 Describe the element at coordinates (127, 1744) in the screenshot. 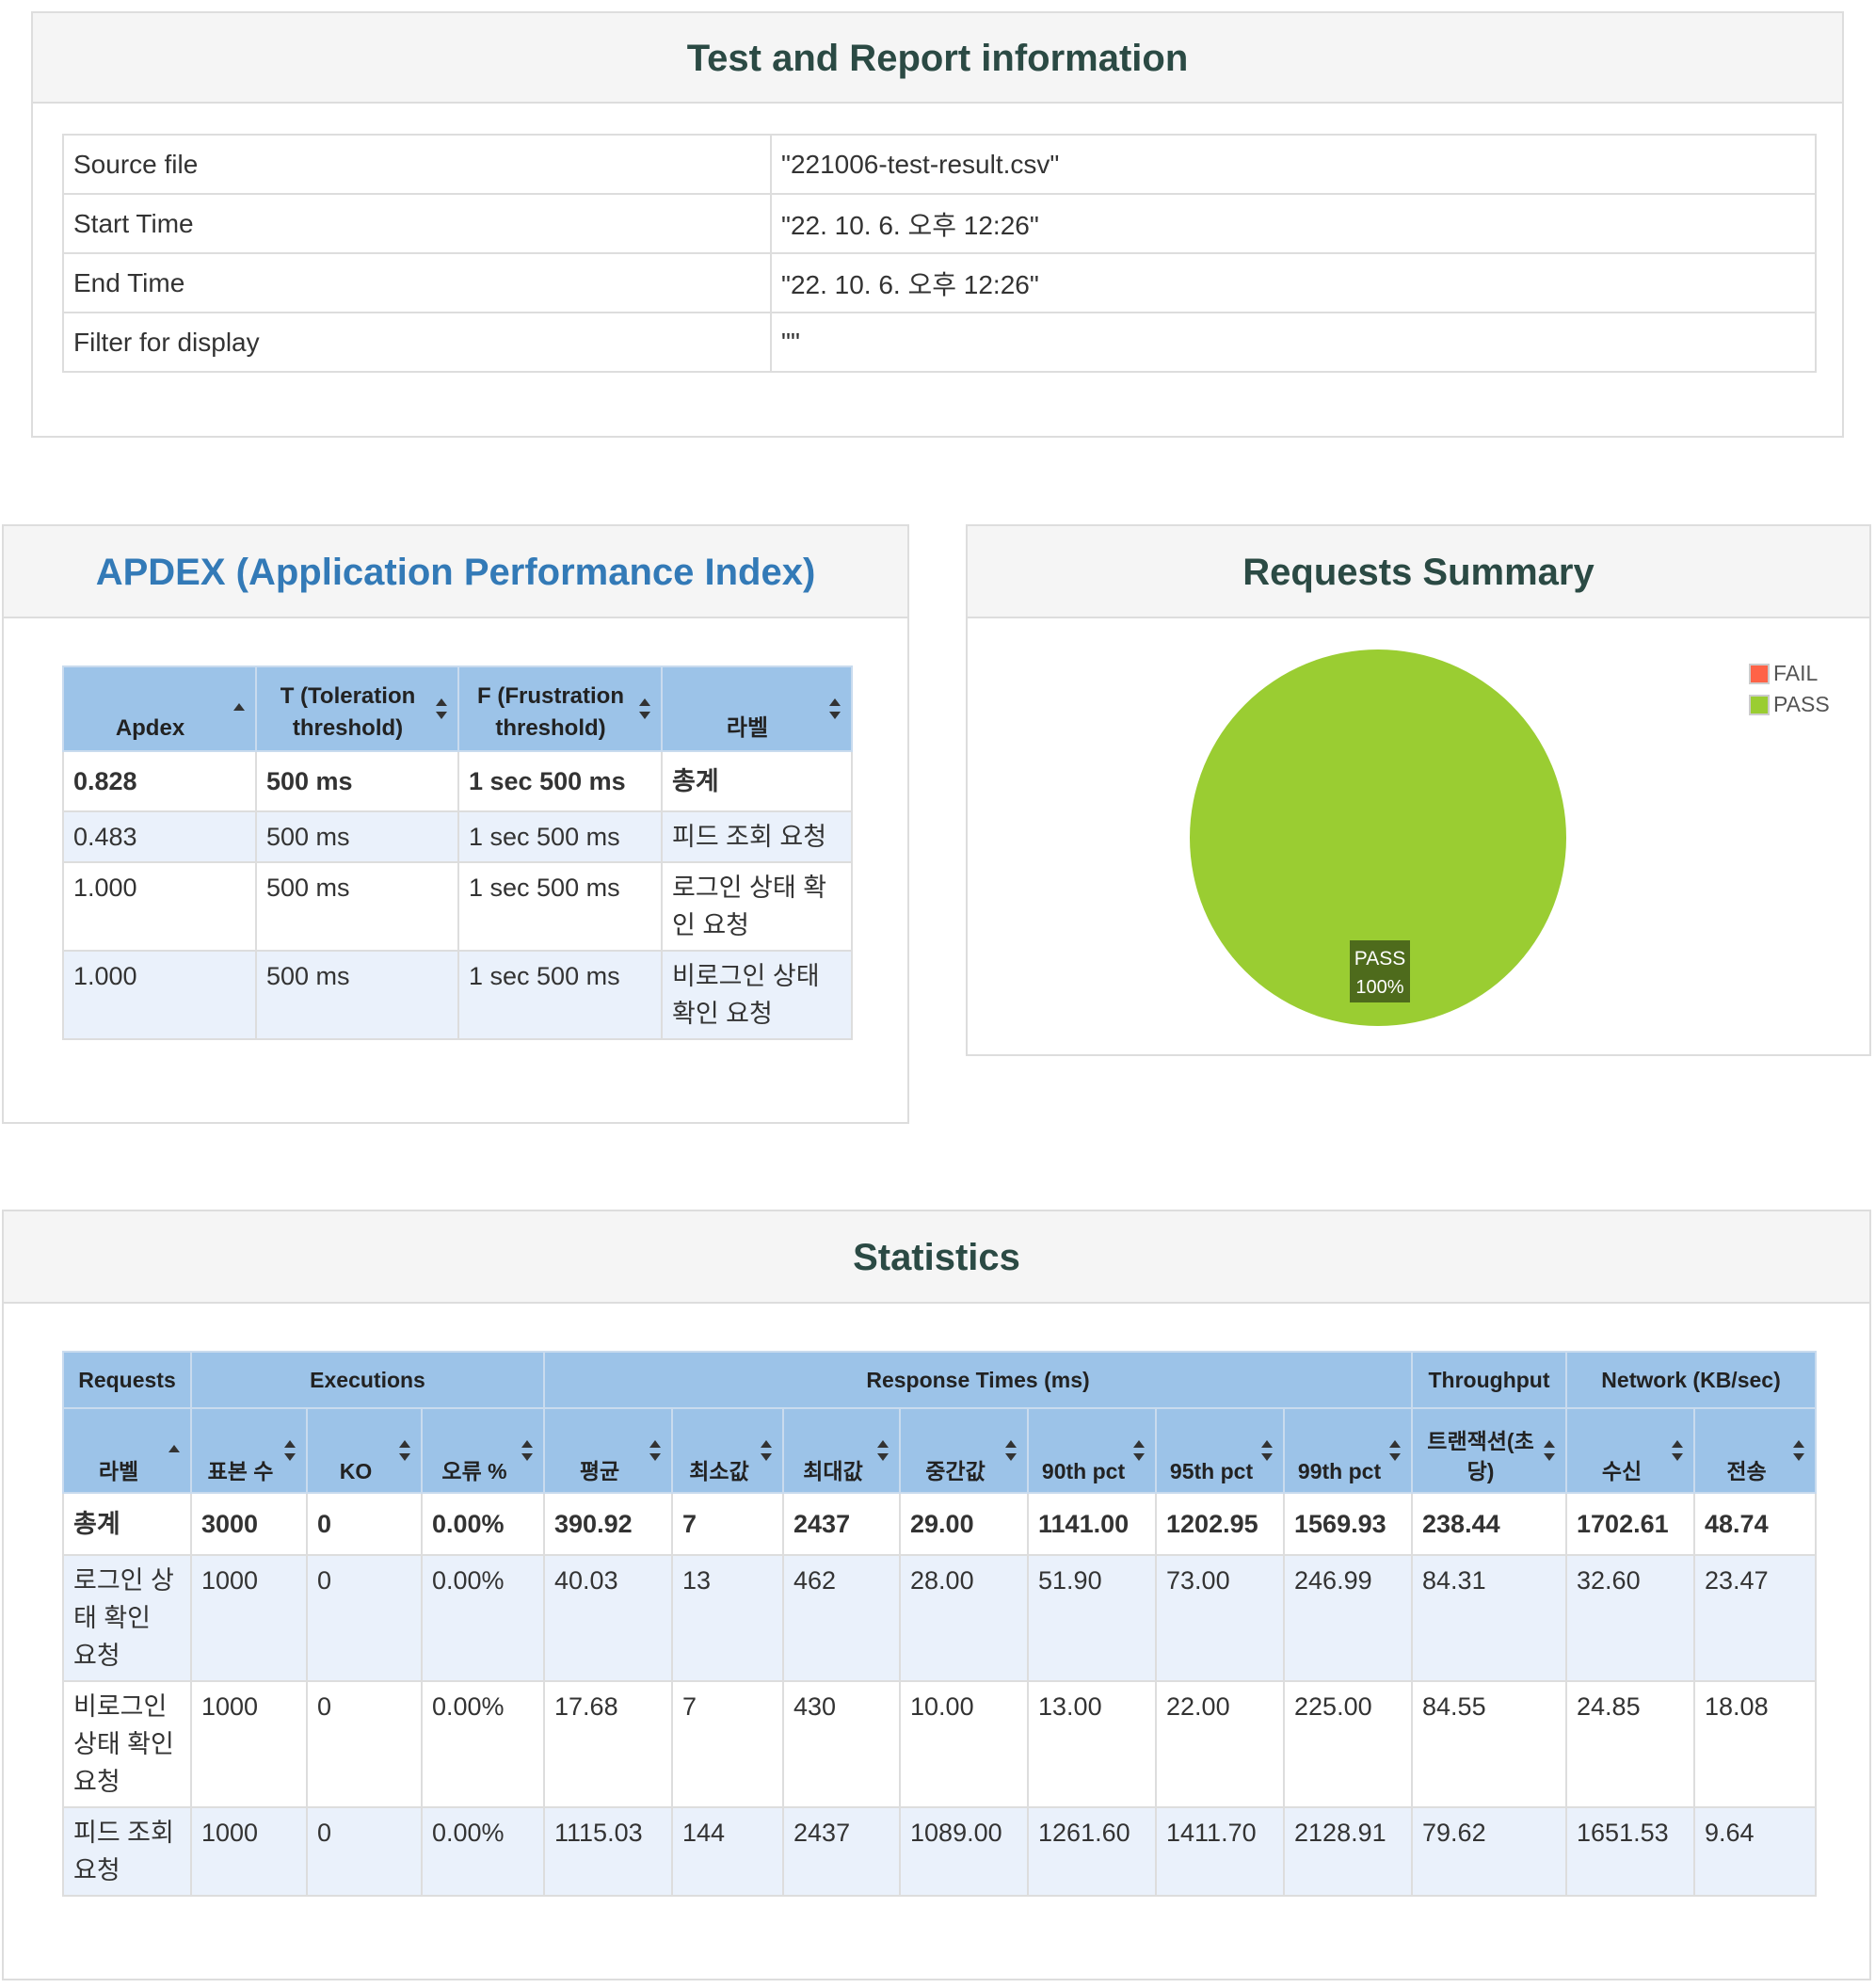

I see `stats-cell: 비로그인 상태 확인 요청` at that location.